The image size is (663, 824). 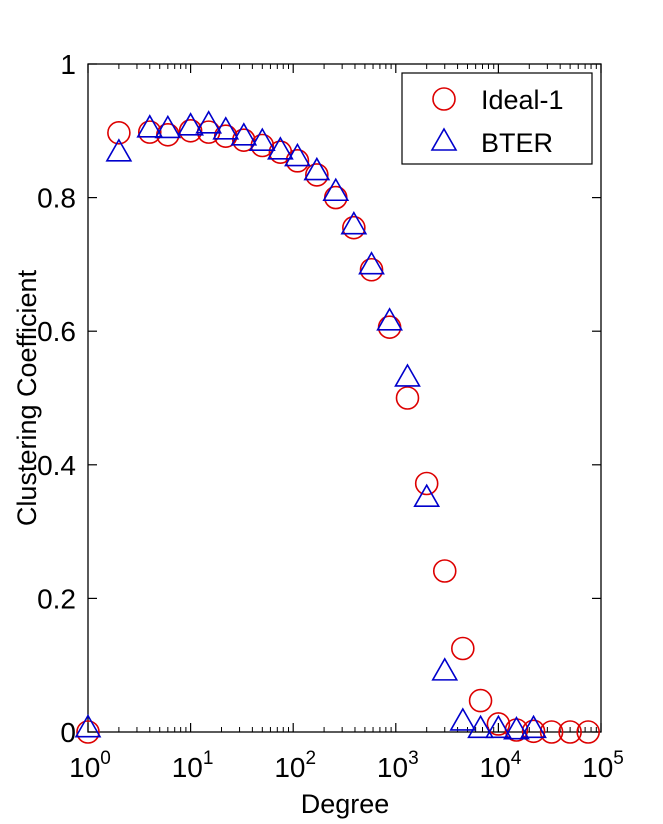 What do you see at coordinates (522, 100) in the screenshot?
I see `legend-label-ideal-1: Ideal-1` at bounding box center [522, 100].